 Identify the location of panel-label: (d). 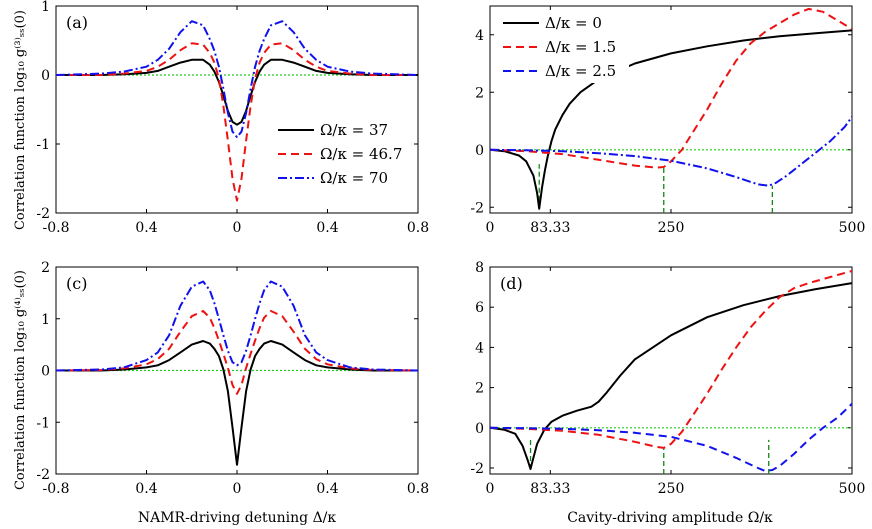
(511, 283).